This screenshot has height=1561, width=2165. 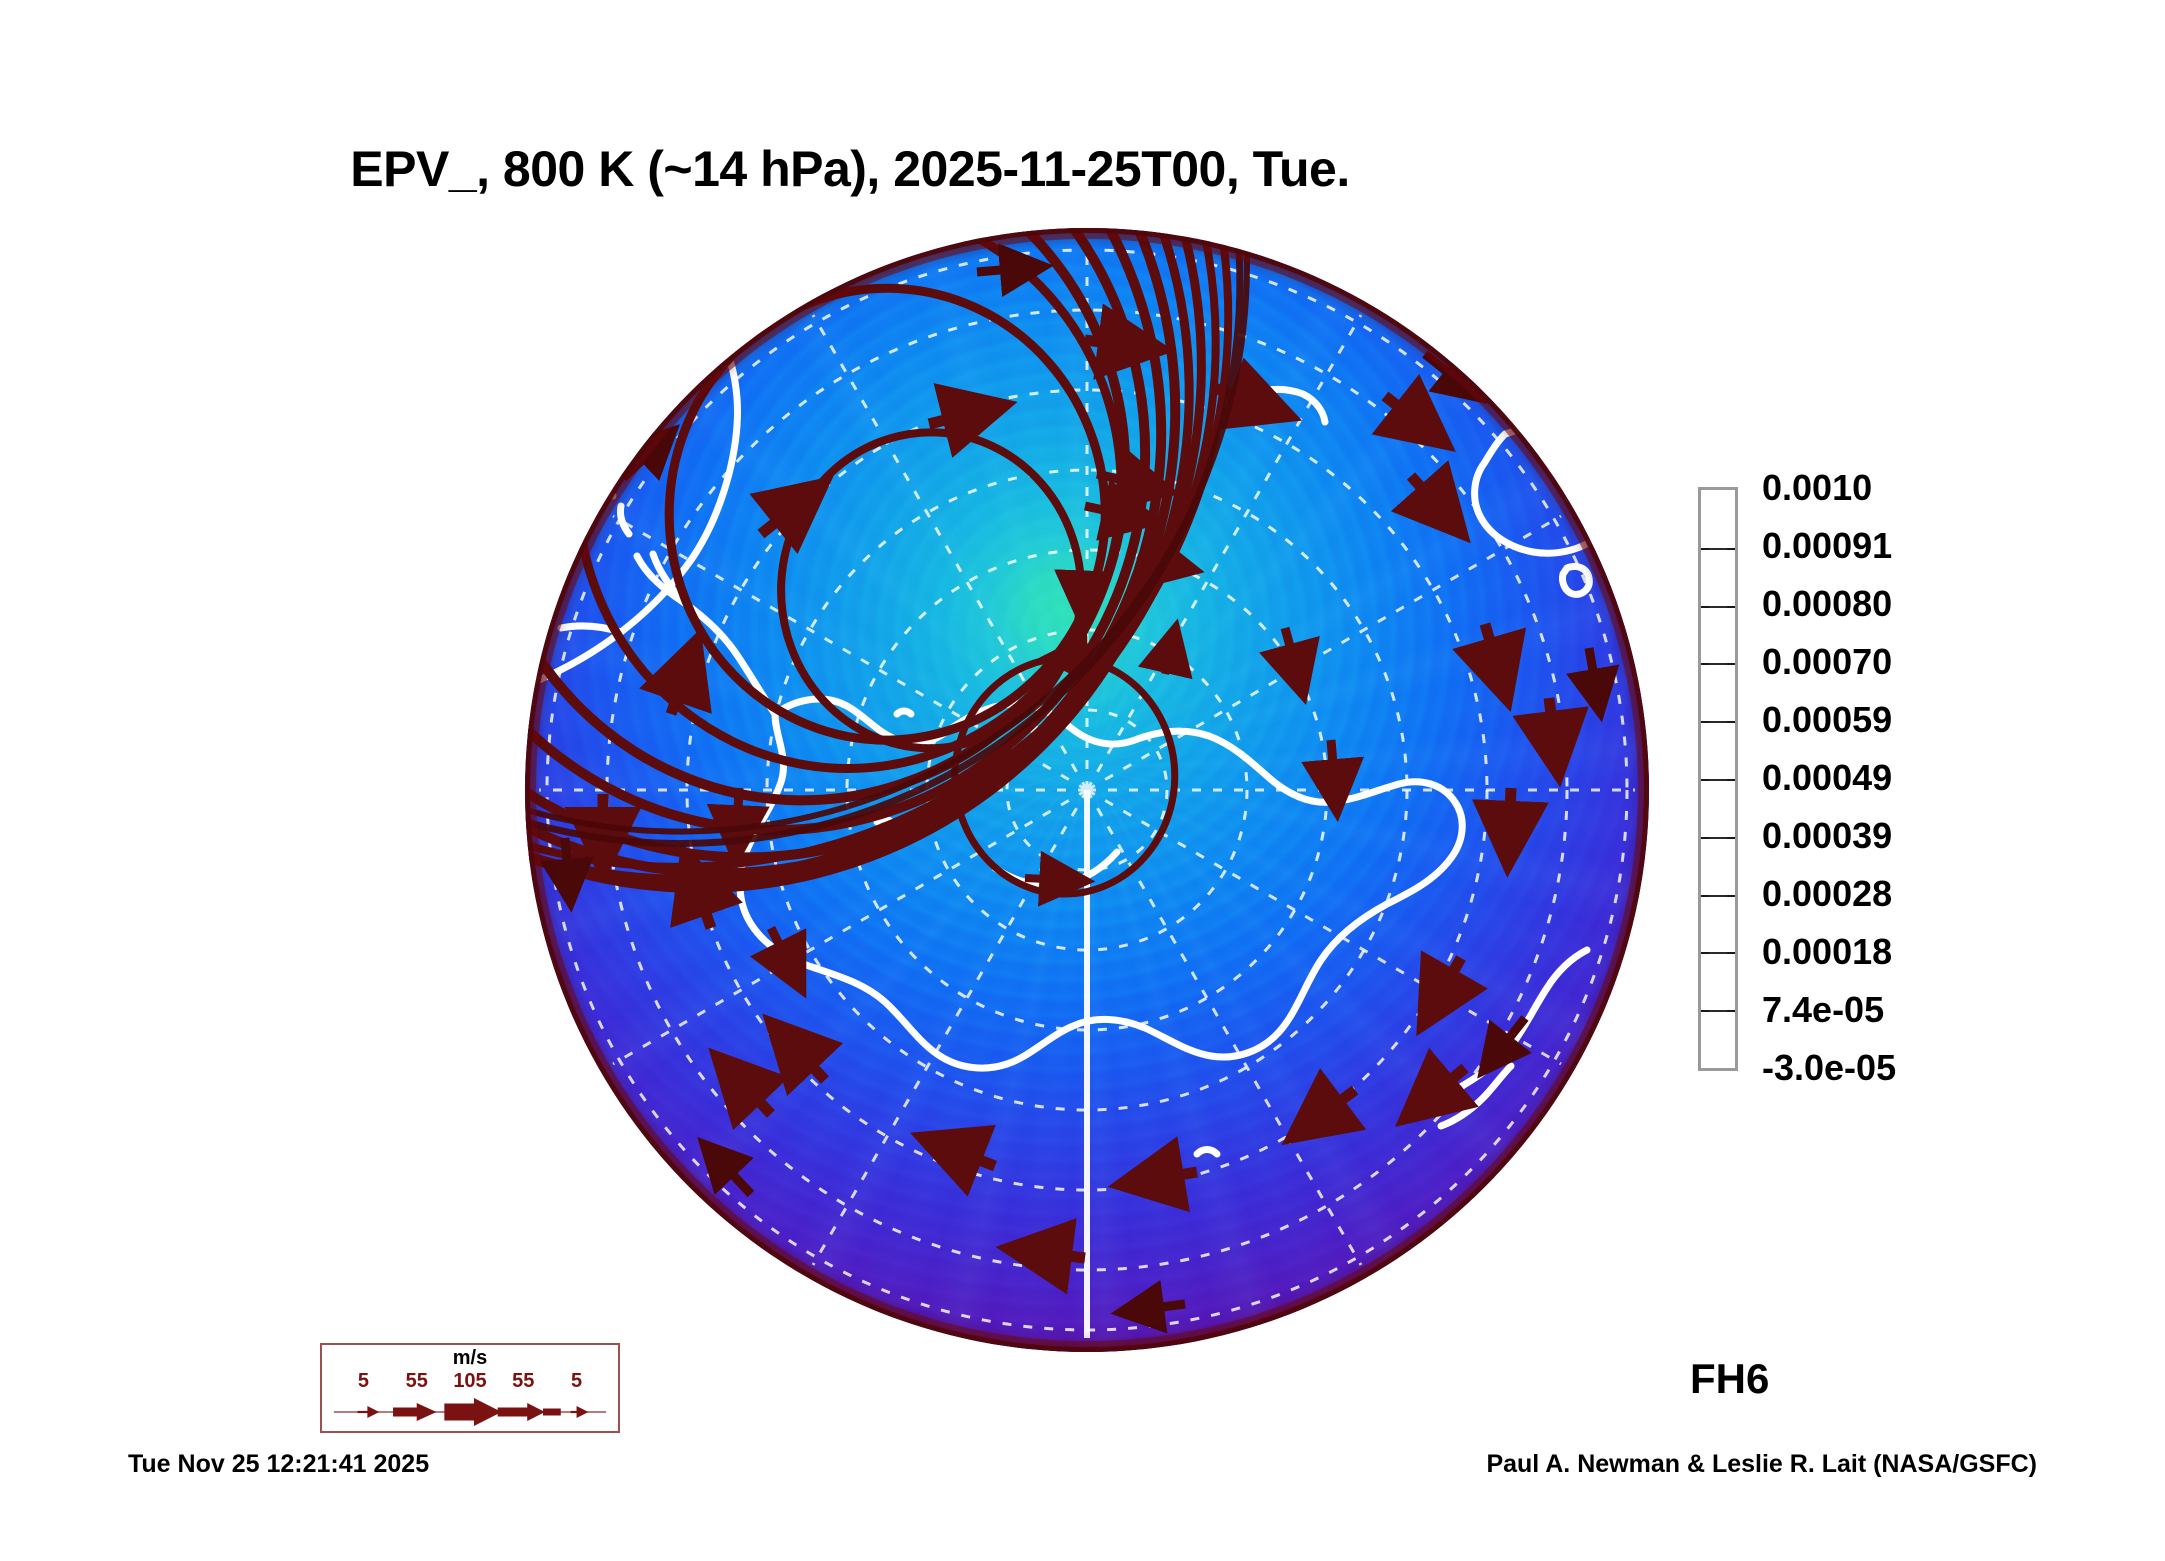 What do you see at coordinates (470, 1412) in the screenshot?
I see `wind-arrow-scale` at bounding box center [470, 1412].